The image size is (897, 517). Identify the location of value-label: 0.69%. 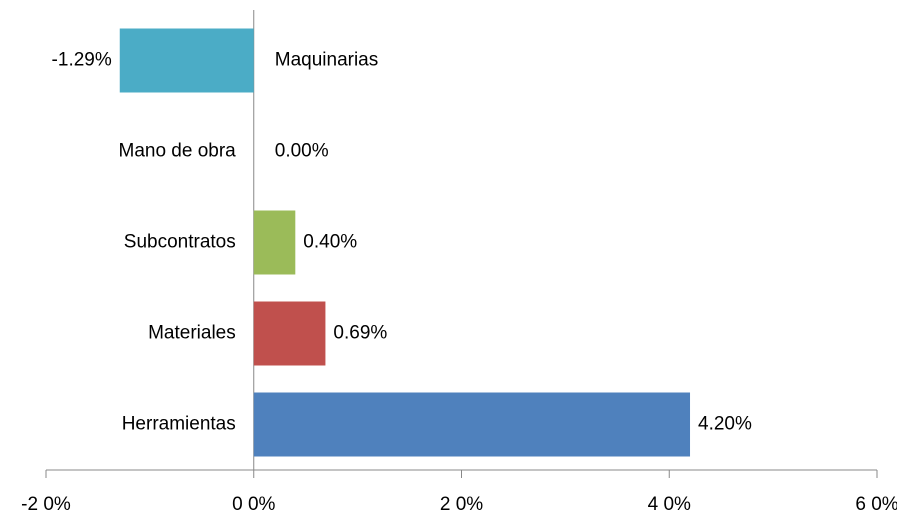
(360, 333).